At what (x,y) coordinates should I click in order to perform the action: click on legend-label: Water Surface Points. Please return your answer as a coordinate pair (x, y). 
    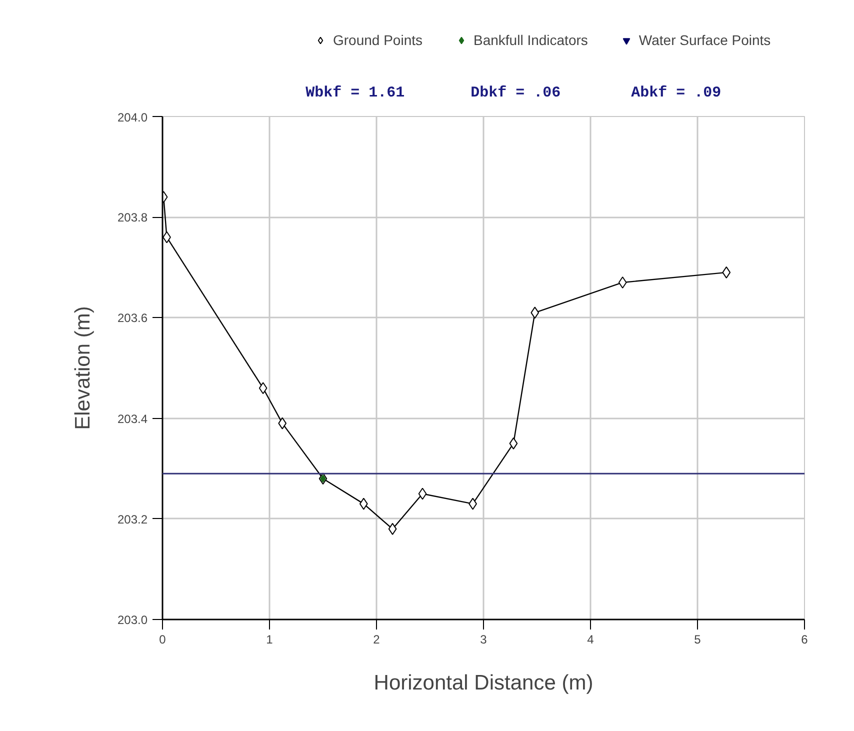
    Looking at the image, I should click on (704, 40).